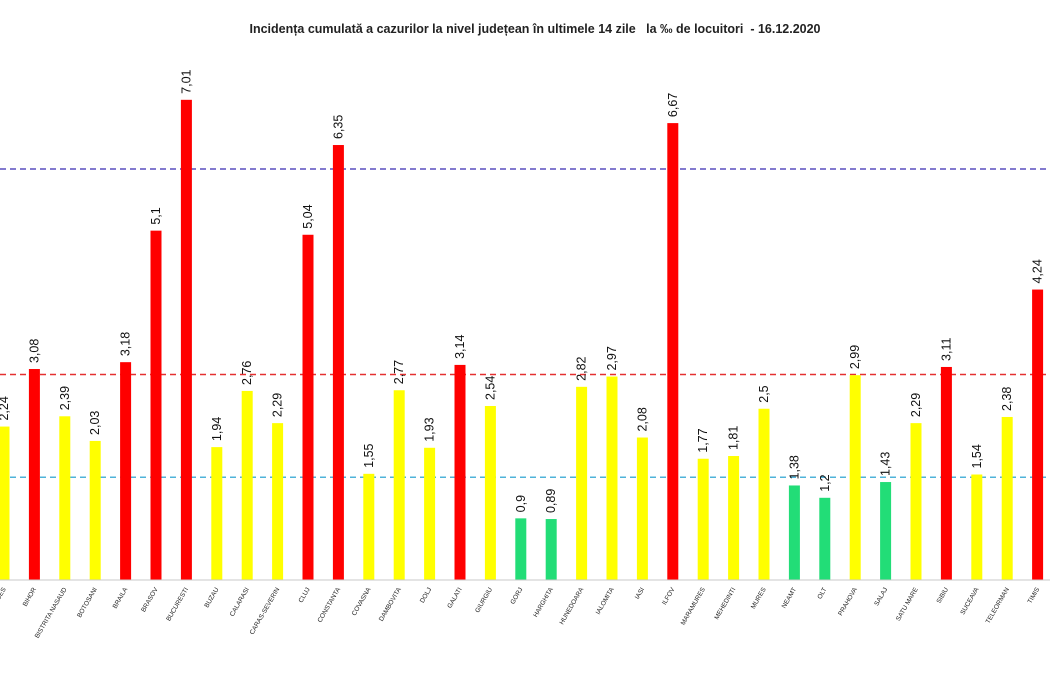  I want to click on tick-label: CONSTANTA, so click(330, 605).